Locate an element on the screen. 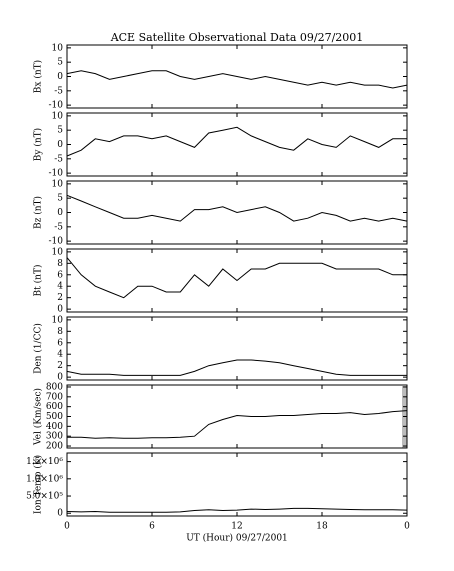  y-tick-label: 1.0×10⁶ is located at coordinates (44, 479).